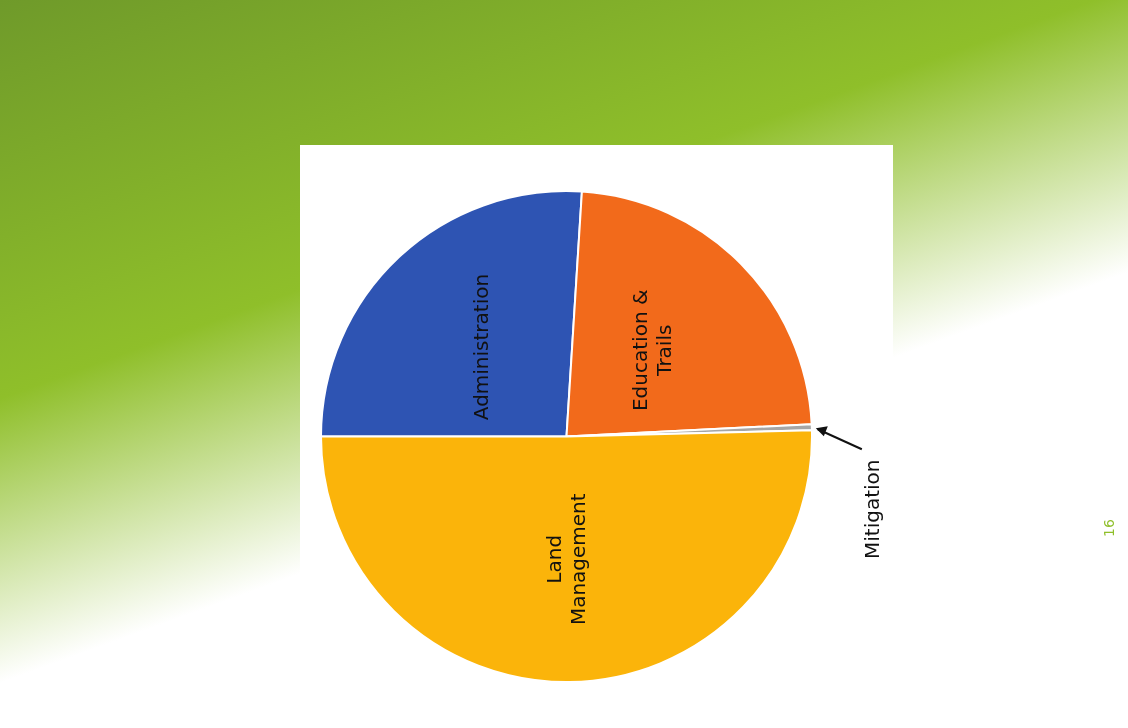 This screenshot has width=1128, height=728. I want to click on slice-label: Land Management, so click(566, 559).